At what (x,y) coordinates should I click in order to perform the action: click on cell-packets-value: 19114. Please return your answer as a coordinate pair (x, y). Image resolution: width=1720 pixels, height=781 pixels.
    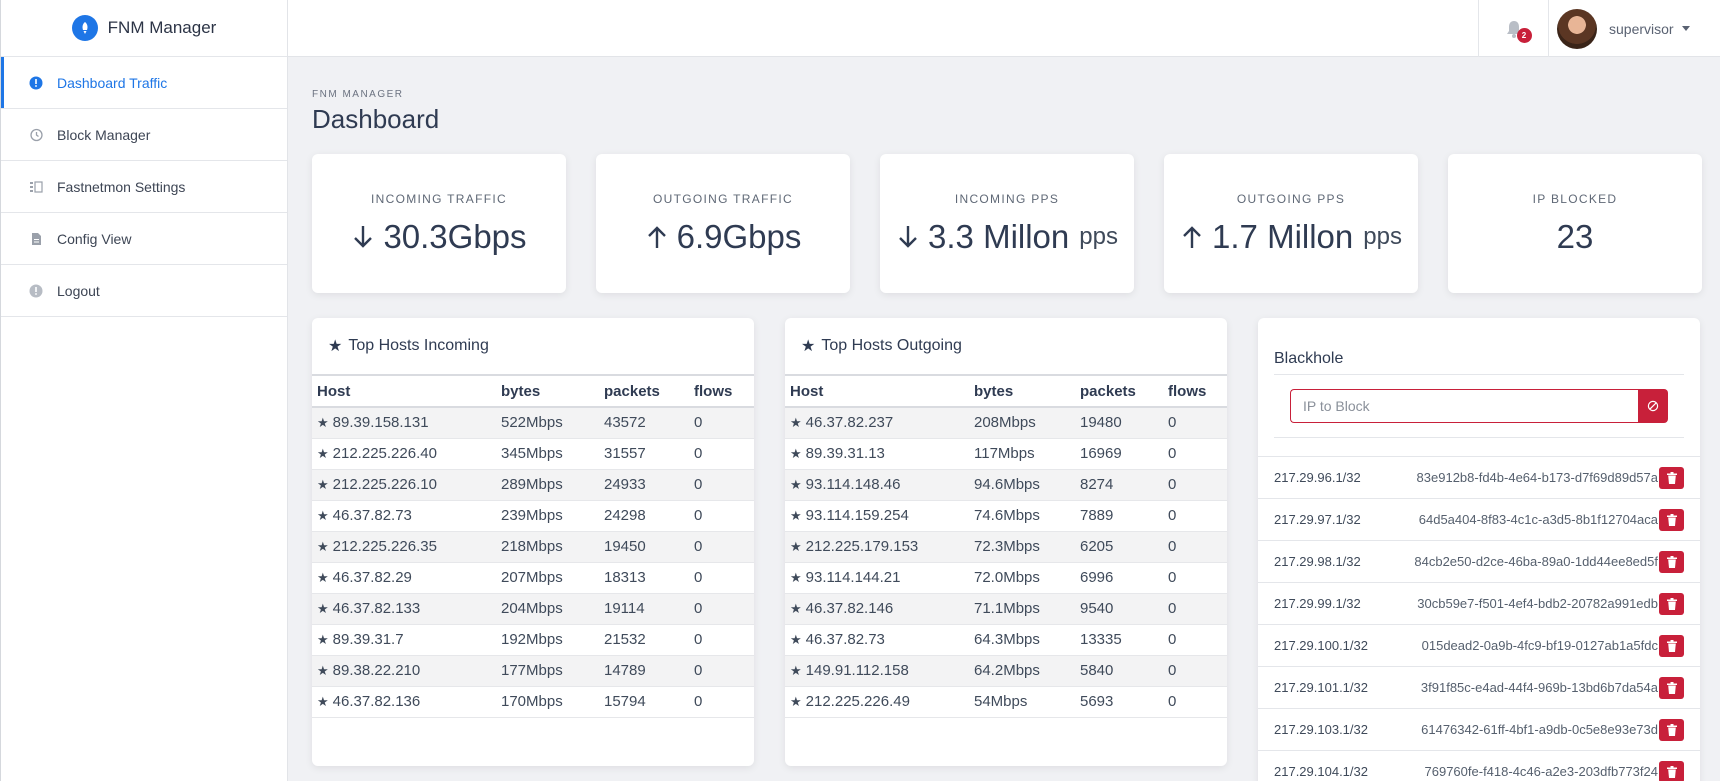
    Looking at the image, I should click on (624, 608).